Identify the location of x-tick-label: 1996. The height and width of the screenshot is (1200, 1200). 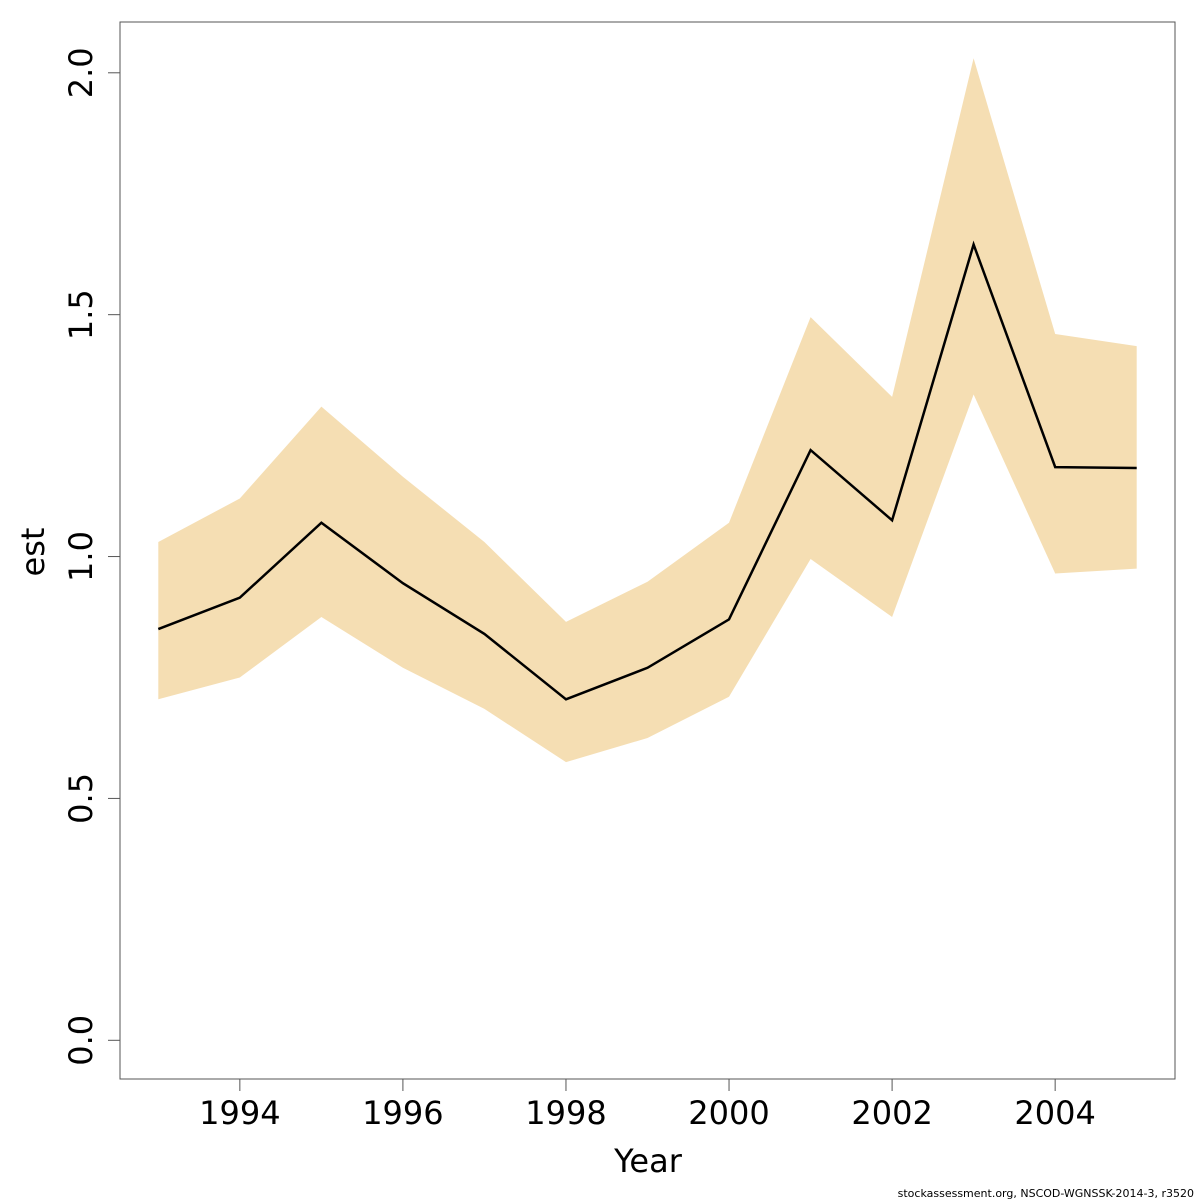
(402, 1113).